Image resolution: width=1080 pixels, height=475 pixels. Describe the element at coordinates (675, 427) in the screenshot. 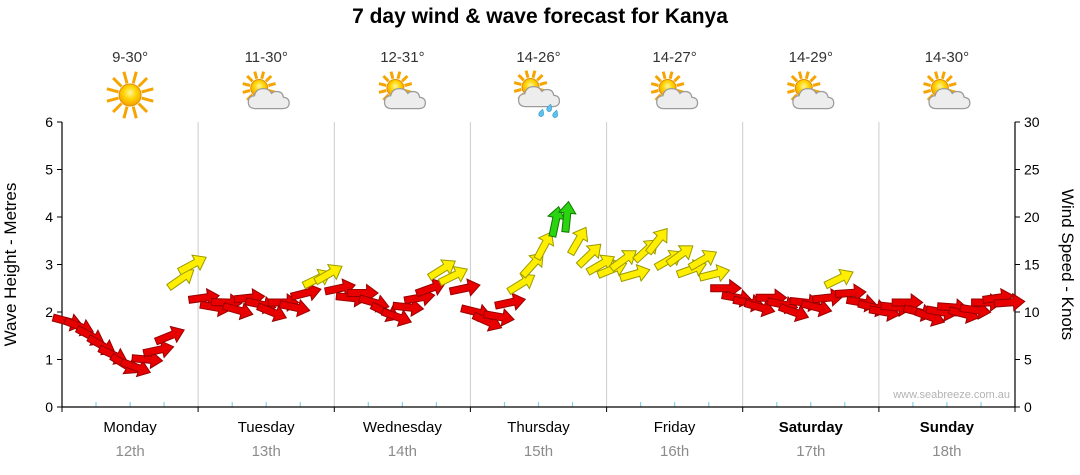

I see `day-name: Friday` at that location.